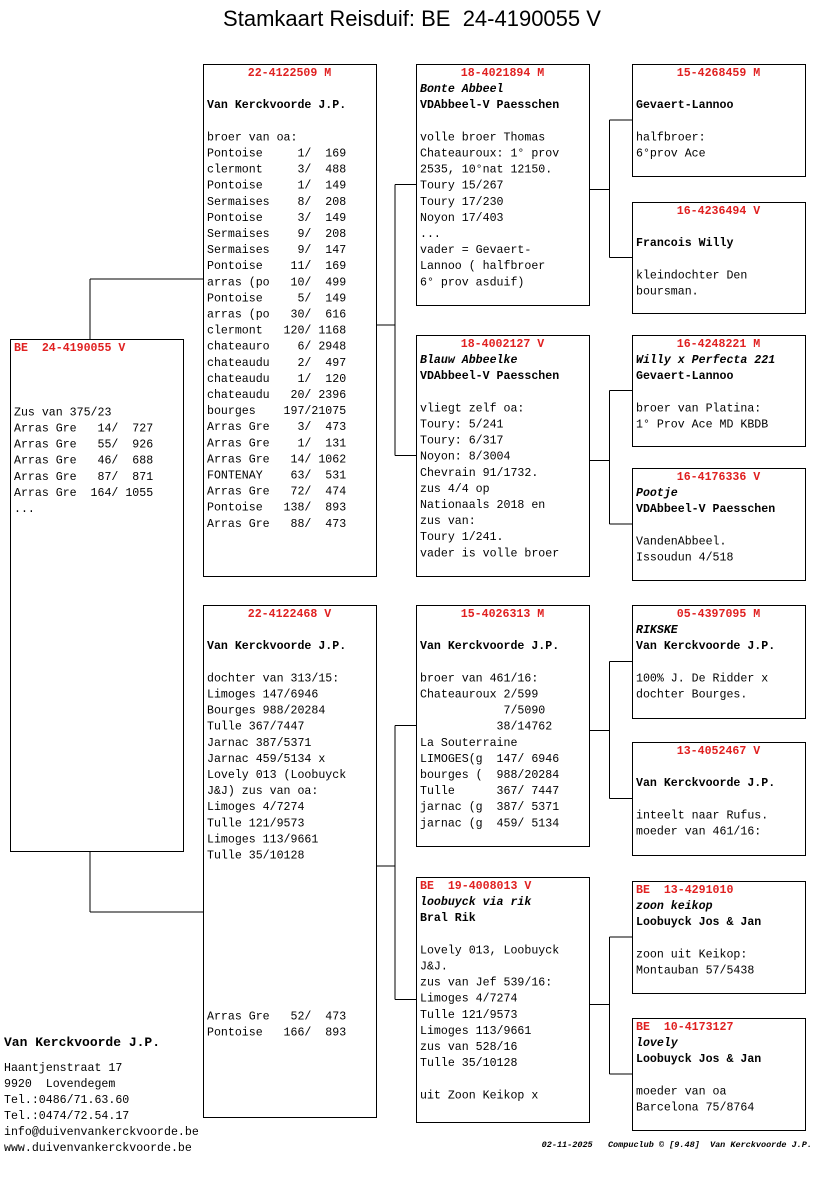 This screenshot has height=1177, width=816. Describe the element at coordinates (489, 807) in the screenshot. I see `note-line: jarnac (g 387/ 5371` at that location.